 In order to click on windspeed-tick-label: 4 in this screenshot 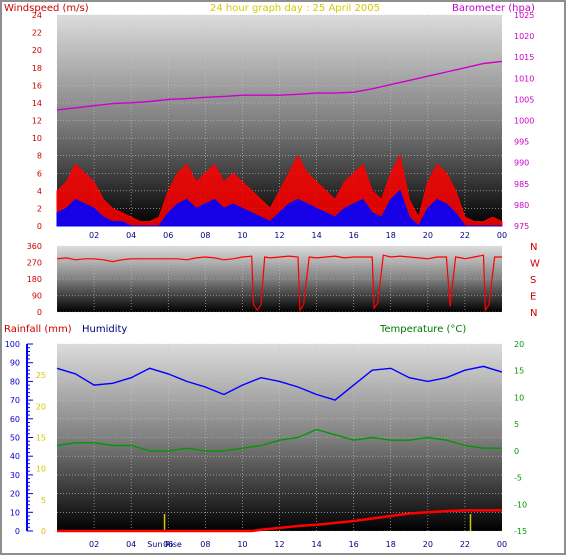, I will do `click(39, 191)`.